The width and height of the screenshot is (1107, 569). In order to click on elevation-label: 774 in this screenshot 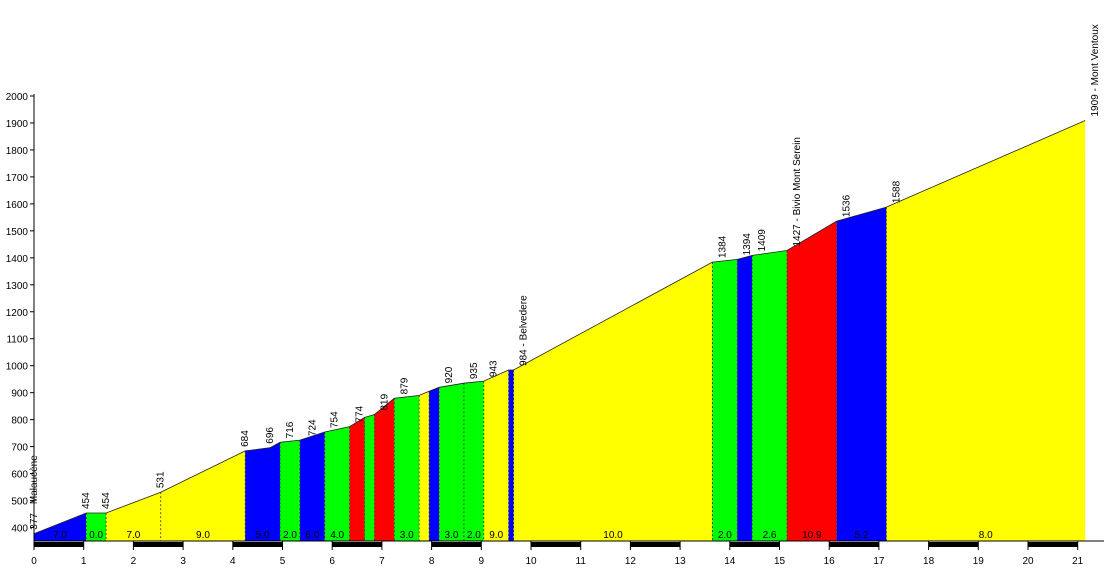, I will do `click(360, 413)`.